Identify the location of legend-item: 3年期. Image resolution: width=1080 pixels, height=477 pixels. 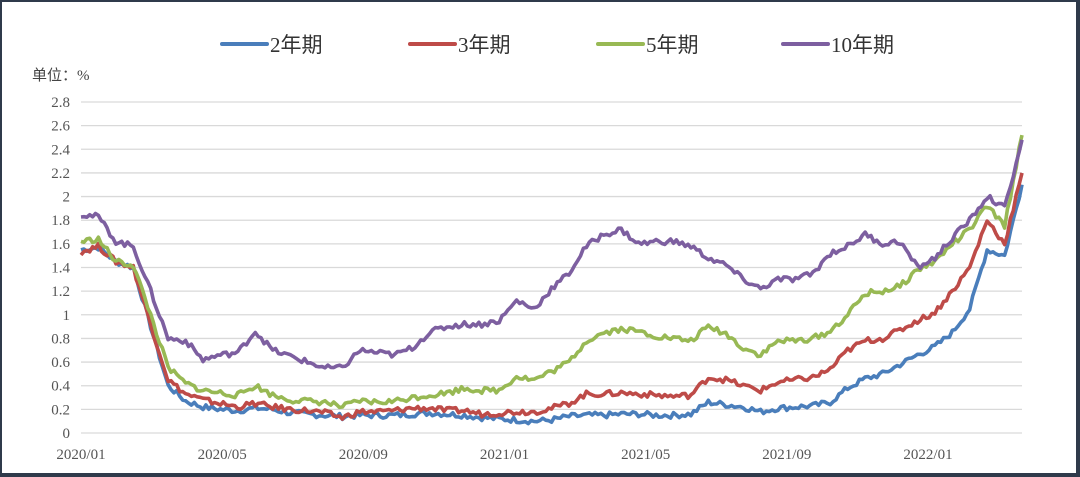
(459, 45).